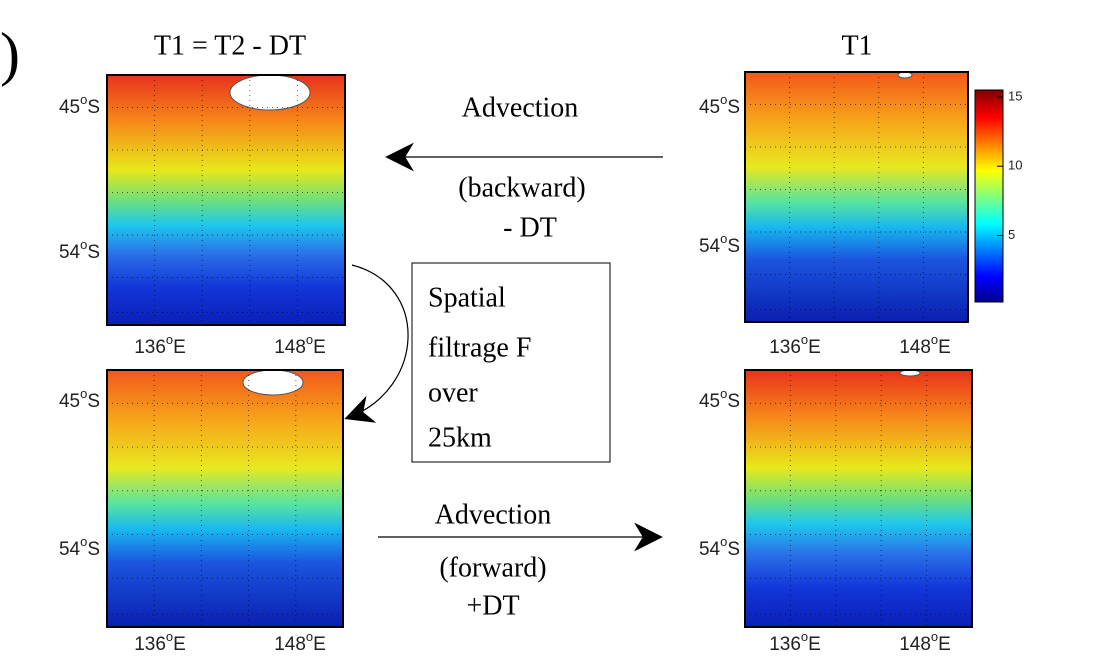 Image resolution: width=1117 pixels, height=659 pixels. Describe the element at coordinates (1015, 165) in the screenshot. I see `colorbar-tick-label: 10` at that location.